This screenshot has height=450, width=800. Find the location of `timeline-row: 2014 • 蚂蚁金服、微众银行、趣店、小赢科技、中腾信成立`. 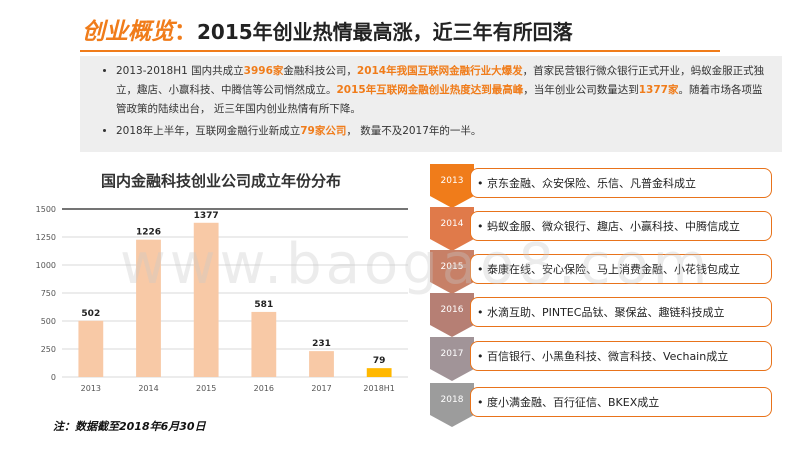

timeline-row: 2014 • 蚂蚁金服、微众银行、趣店、小赢科技、中腾信成立 is located at coordinates (605, 229).